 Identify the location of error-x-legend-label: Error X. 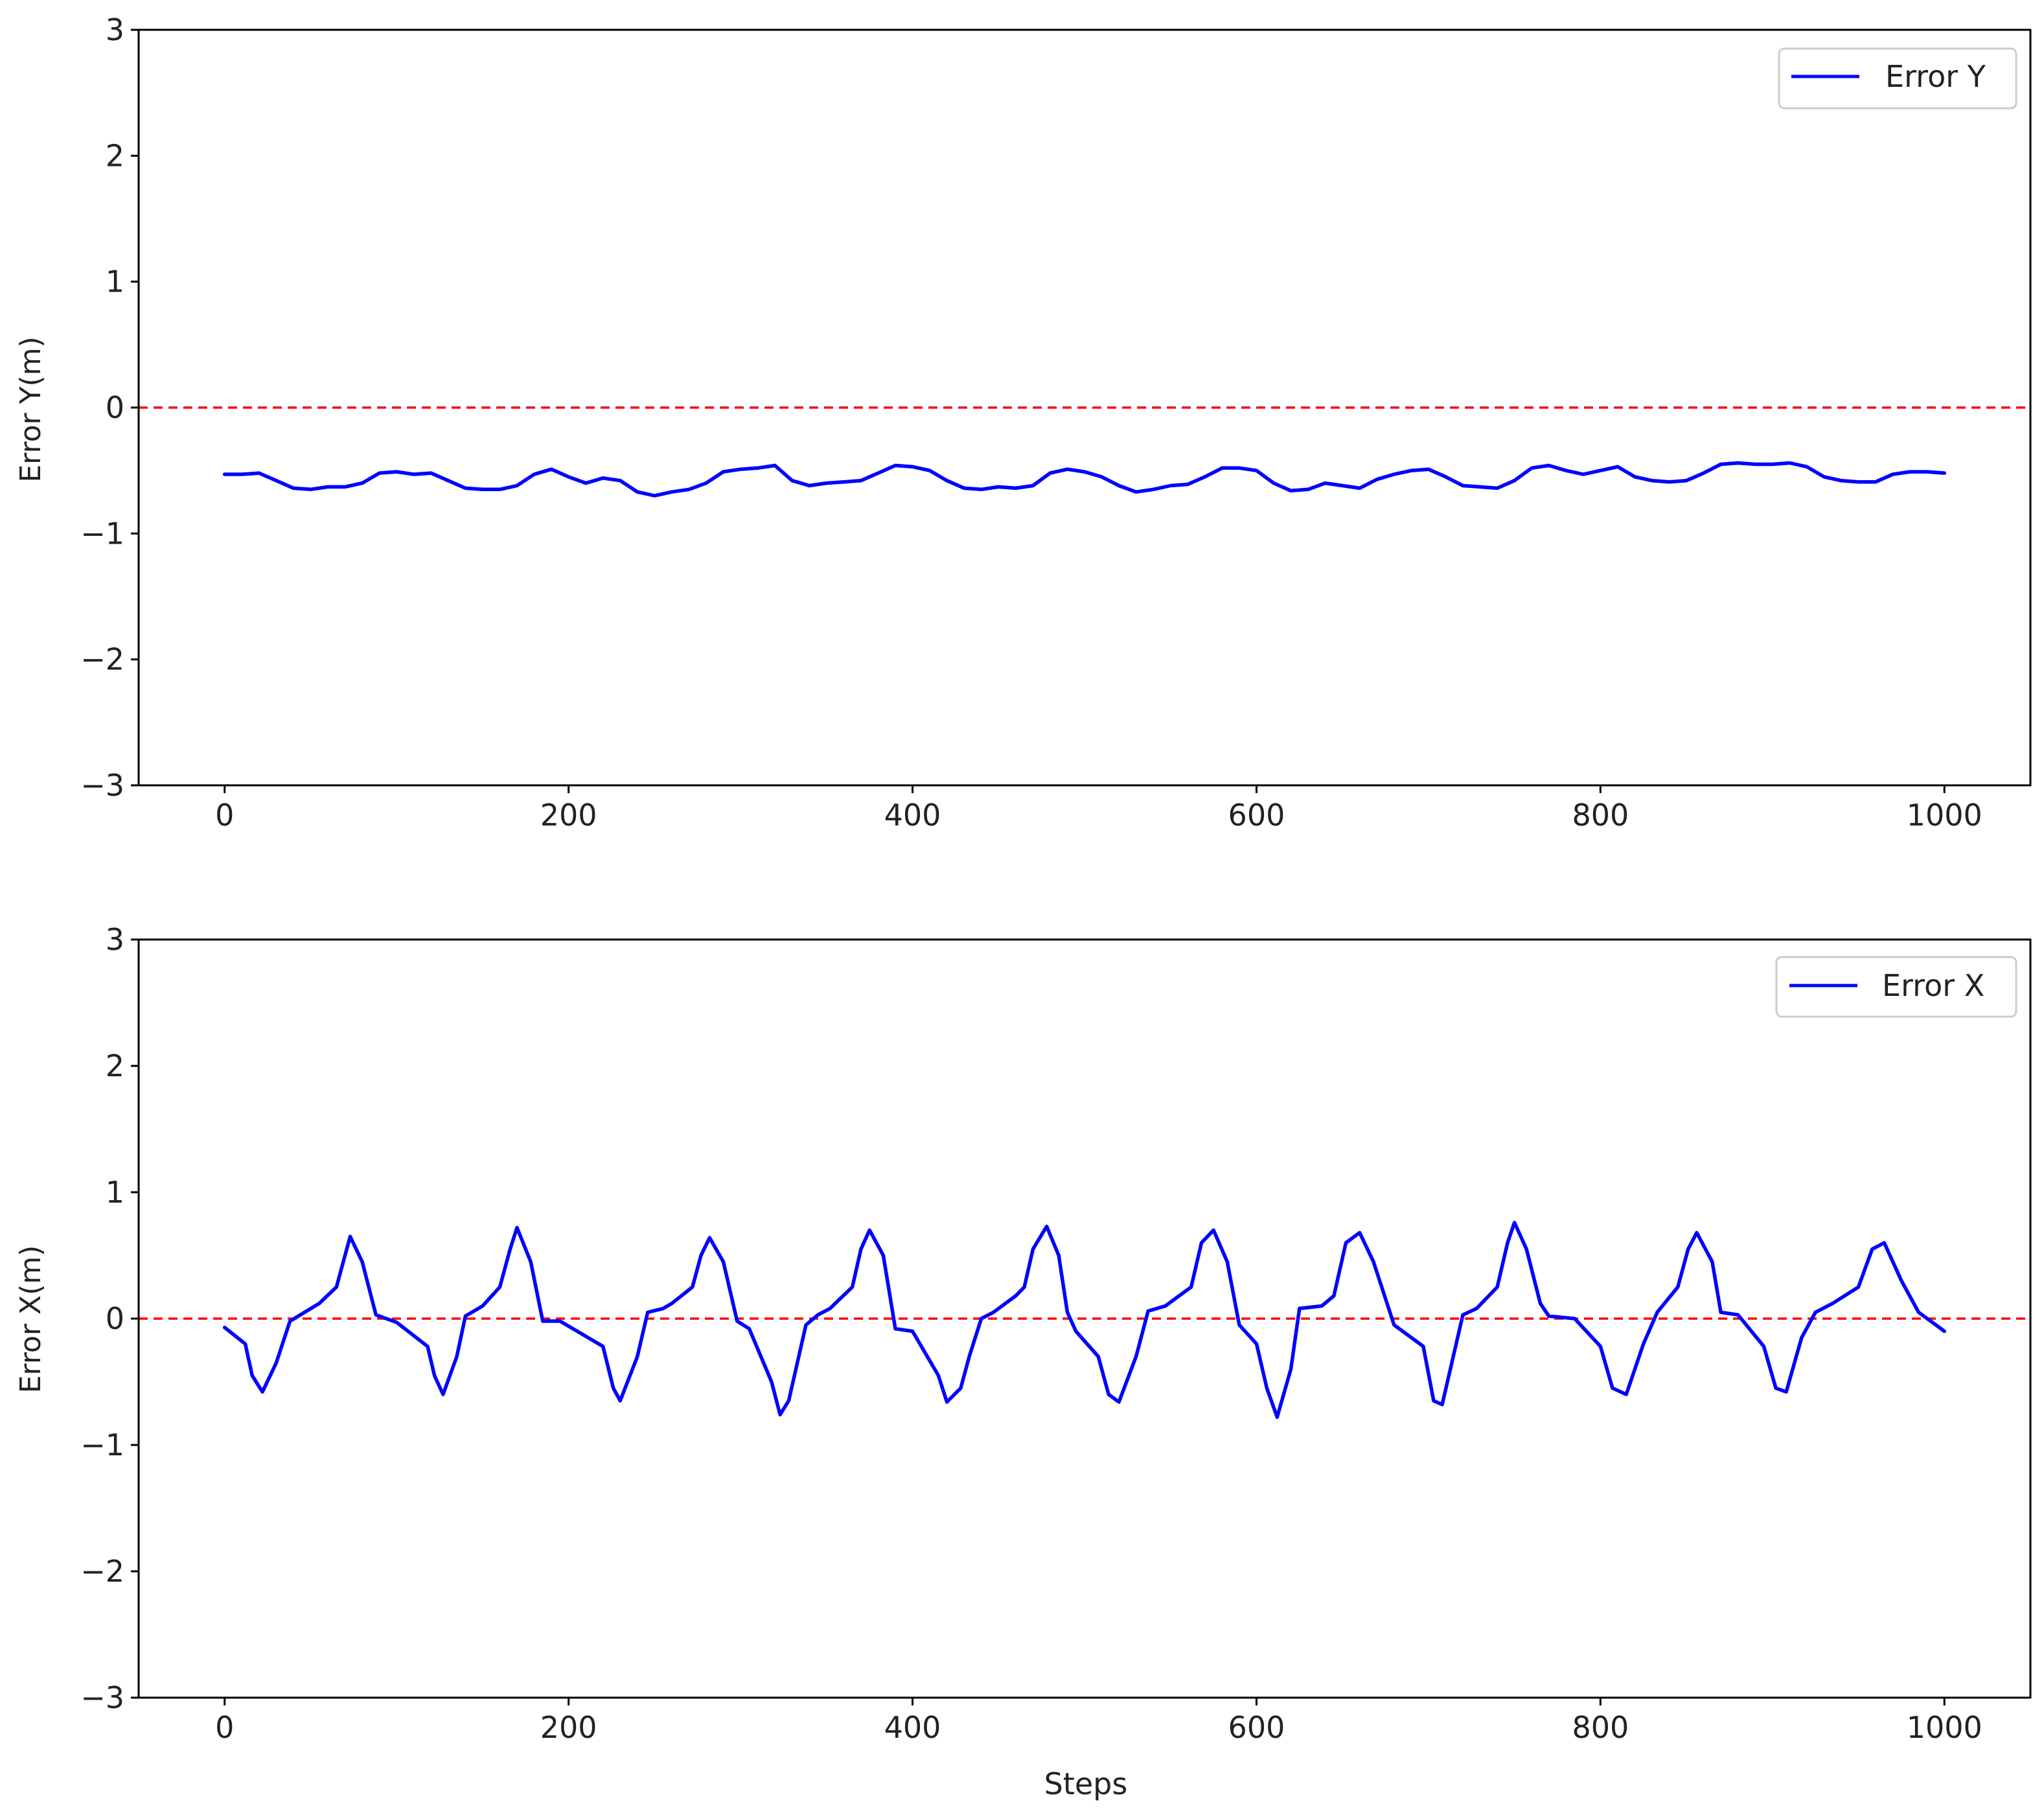
(1933, 985).